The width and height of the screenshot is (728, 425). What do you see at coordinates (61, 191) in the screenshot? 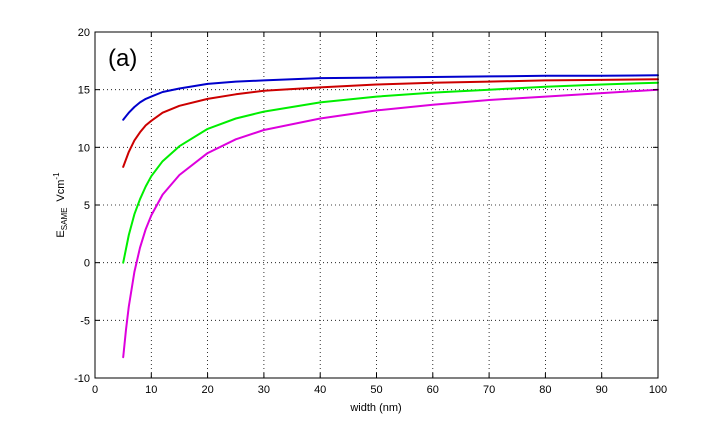
I see `y-axis-label-unit: Vcm` at bounding box center [61, 191].